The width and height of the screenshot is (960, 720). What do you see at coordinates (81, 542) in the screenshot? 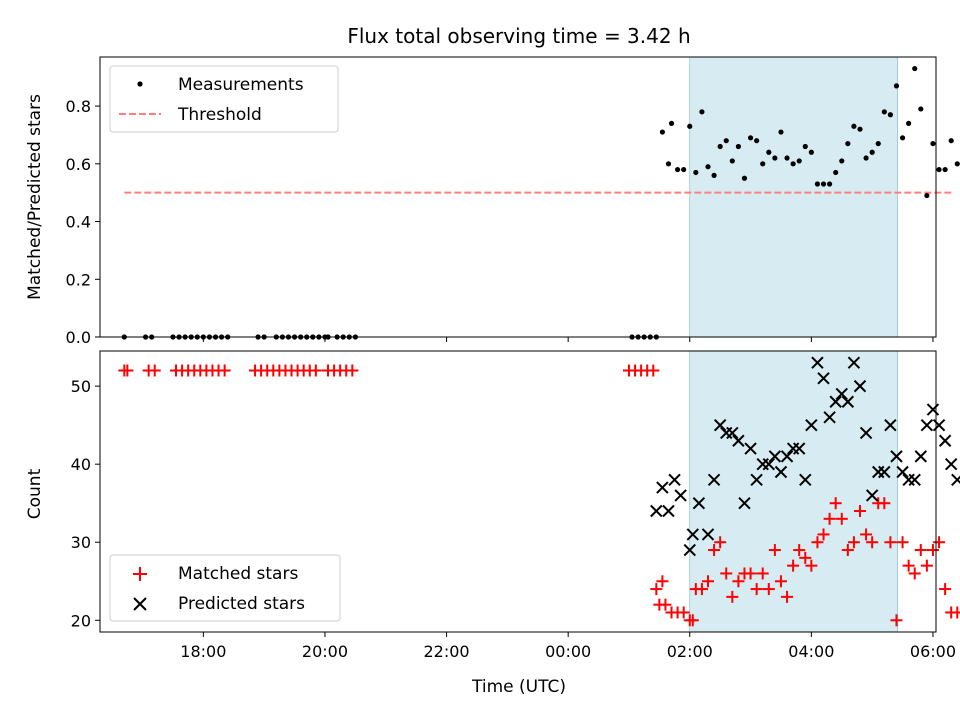
I see `y-tick-label: 30` at bounding box center [81, 542].